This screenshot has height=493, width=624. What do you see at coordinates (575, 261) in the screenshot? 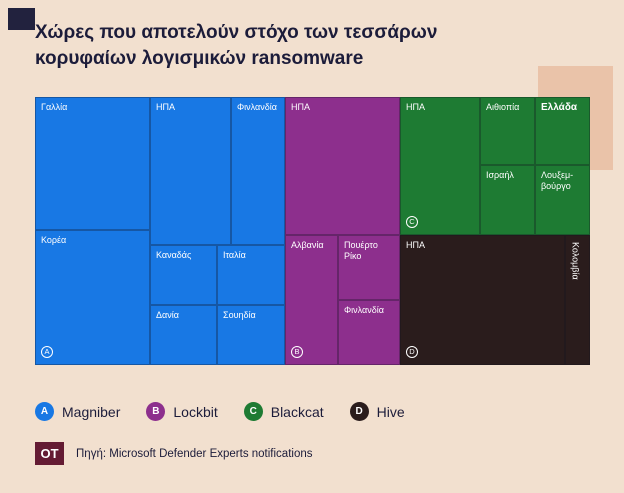
I see `cell-label: Κολομβία` at bounding box center [575, 261].